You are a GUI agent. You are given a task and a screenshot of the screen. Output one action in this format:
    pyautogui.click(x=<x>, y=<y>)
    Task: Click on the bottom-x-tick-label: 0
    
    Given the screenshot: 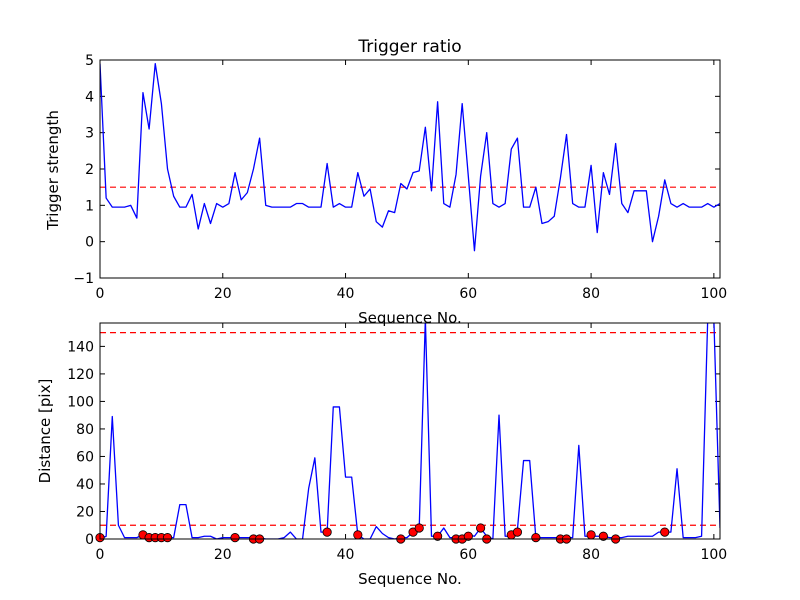 What is the action you would take?
    pyautogui.click(x=100, y=555)
    